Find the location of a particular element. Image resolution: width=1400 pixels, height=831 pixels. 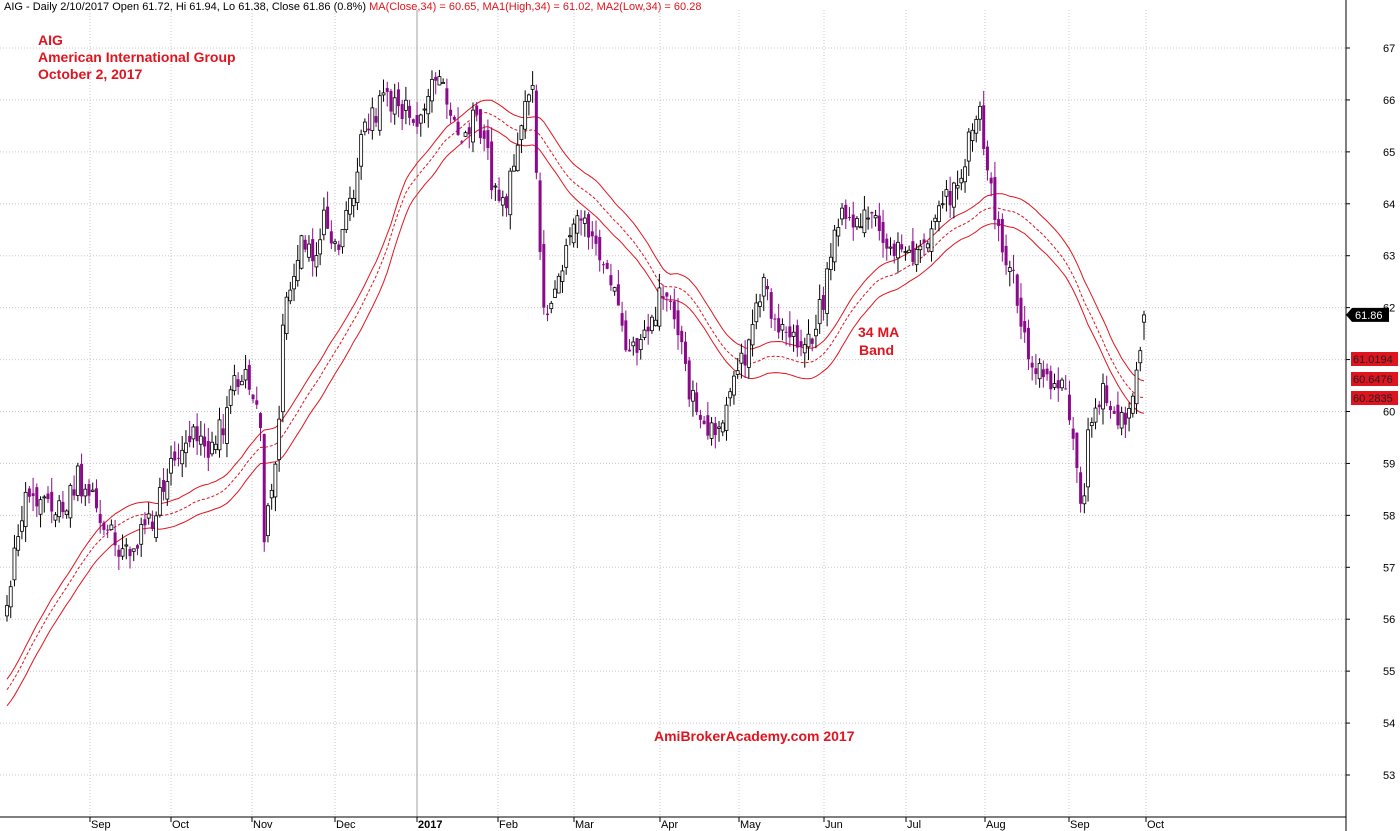

ma-low-tag: 60.2835 is located at coordinates (1374, 398).